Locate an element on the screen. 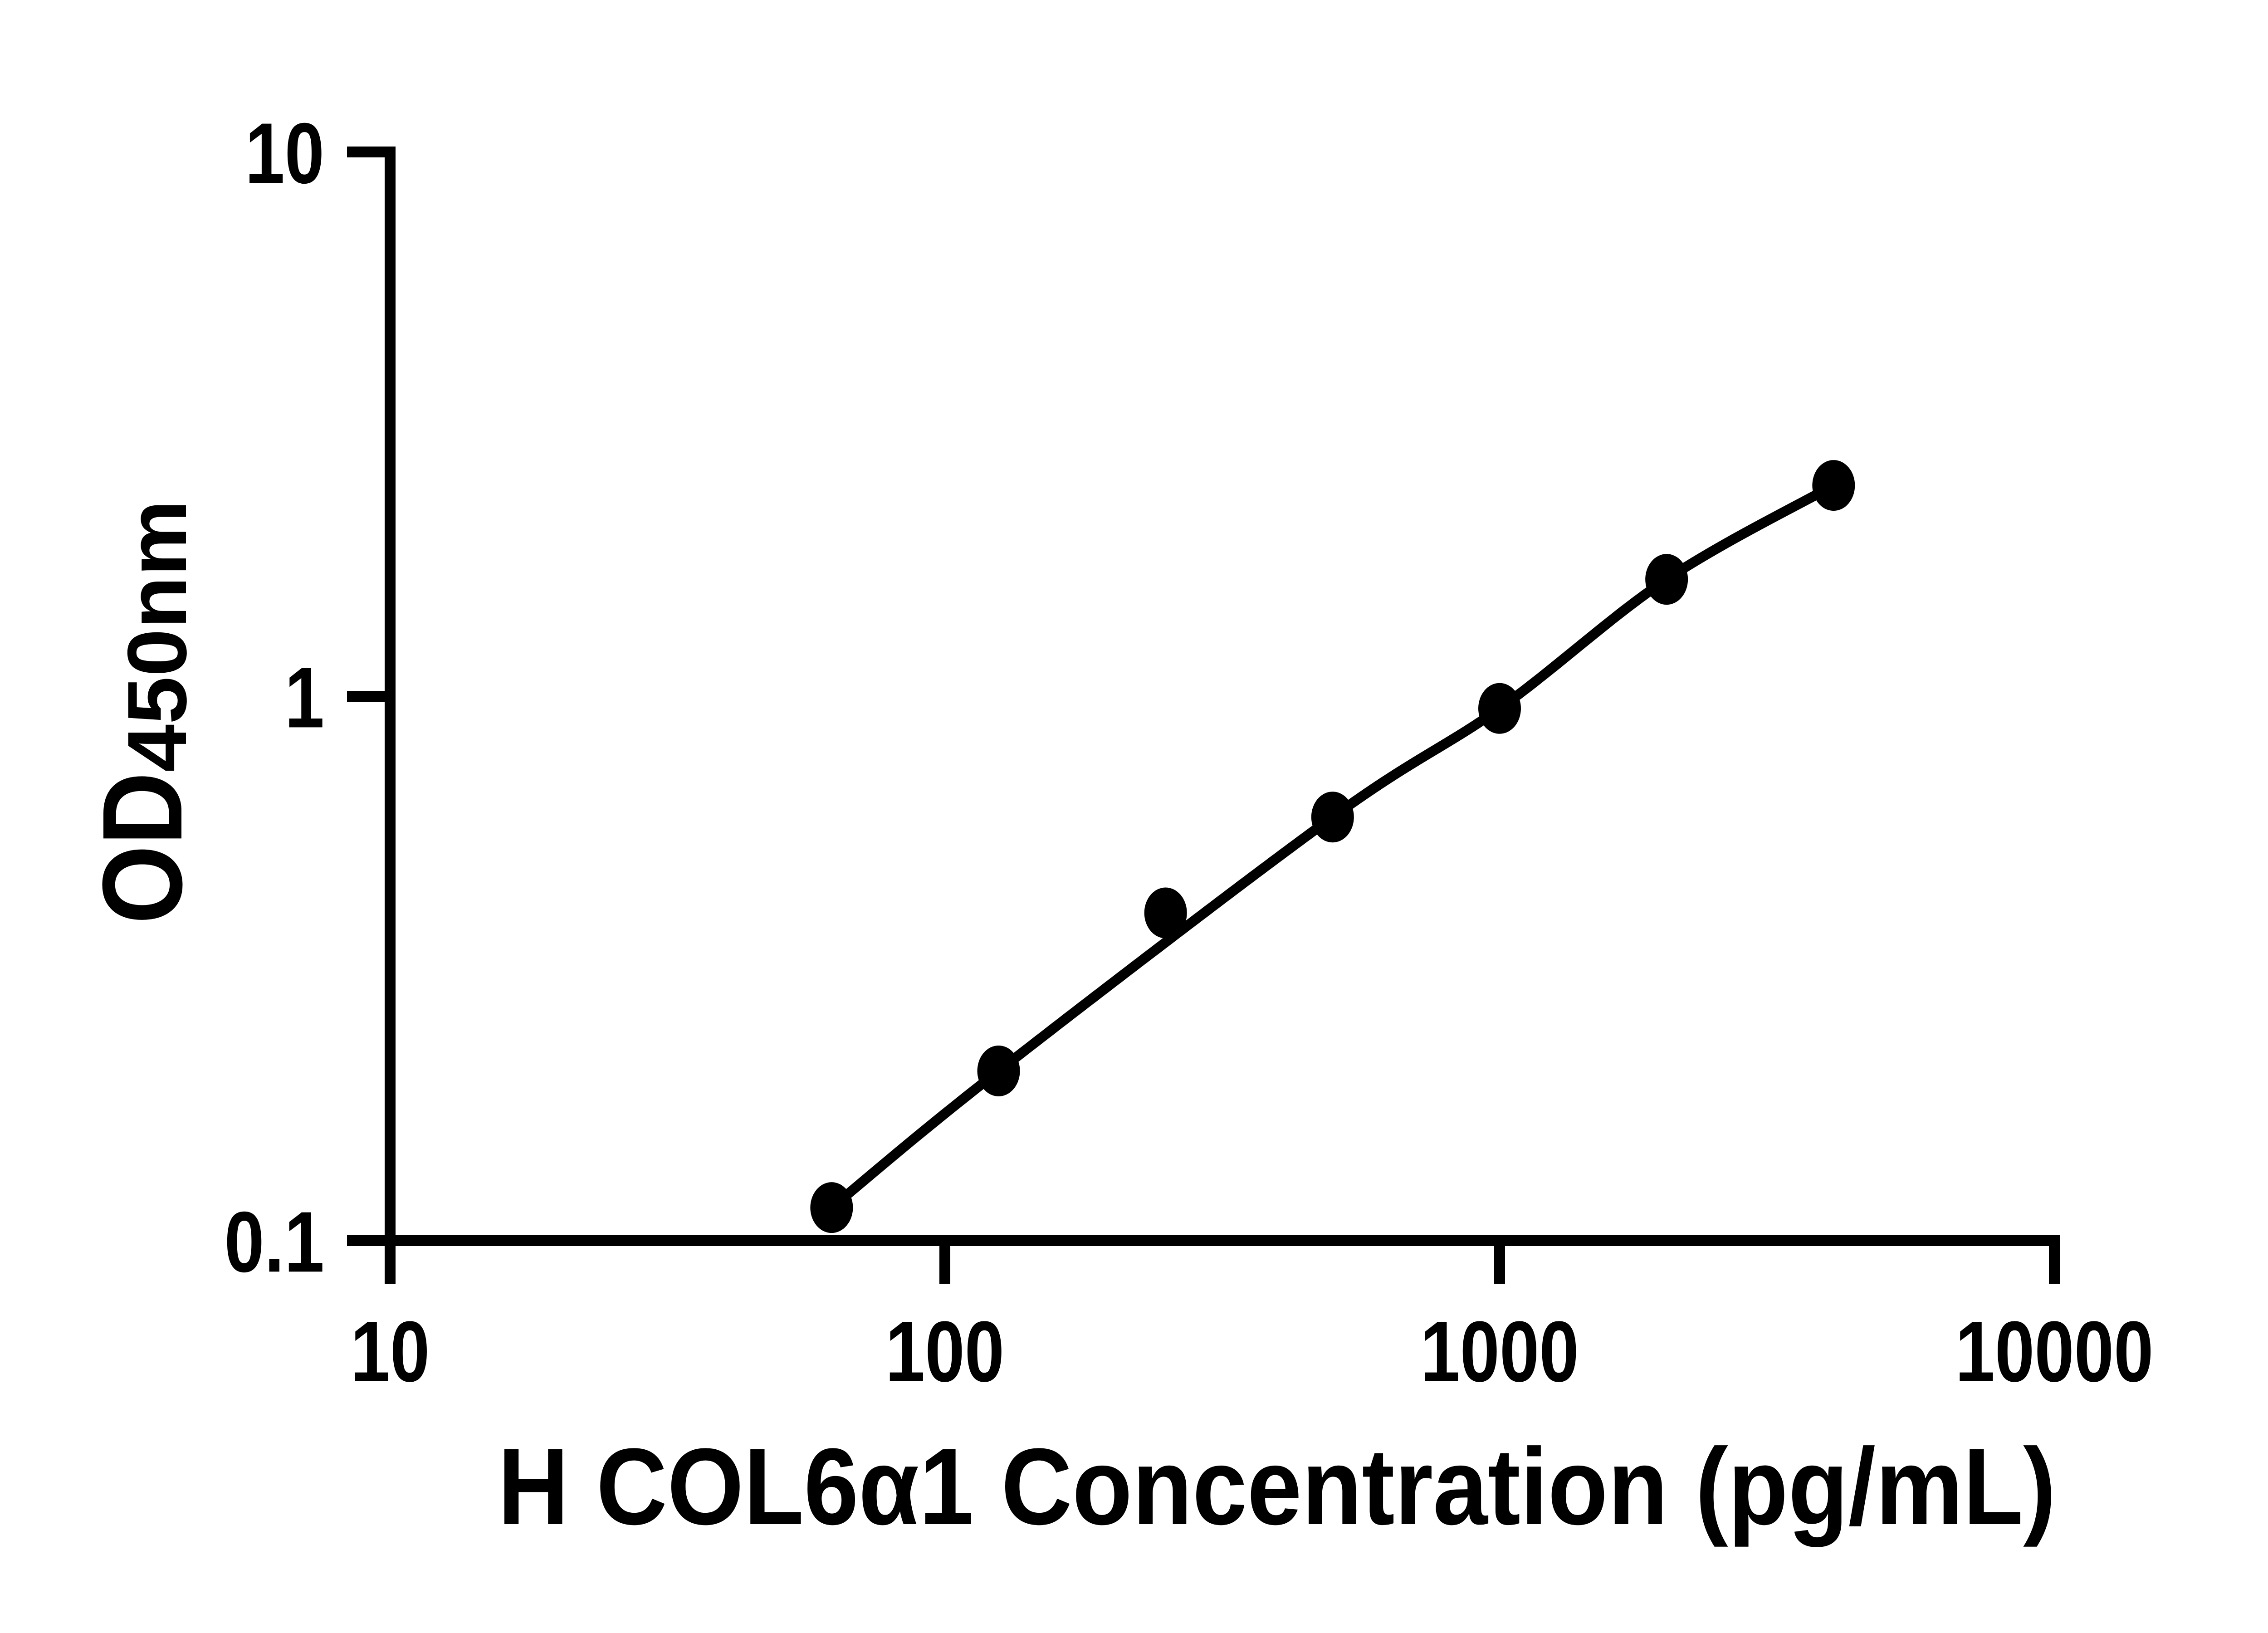 The height and width of the screenshot is (1633, 2268). y-tick-label: 1 is located at coordinates (304, 698).